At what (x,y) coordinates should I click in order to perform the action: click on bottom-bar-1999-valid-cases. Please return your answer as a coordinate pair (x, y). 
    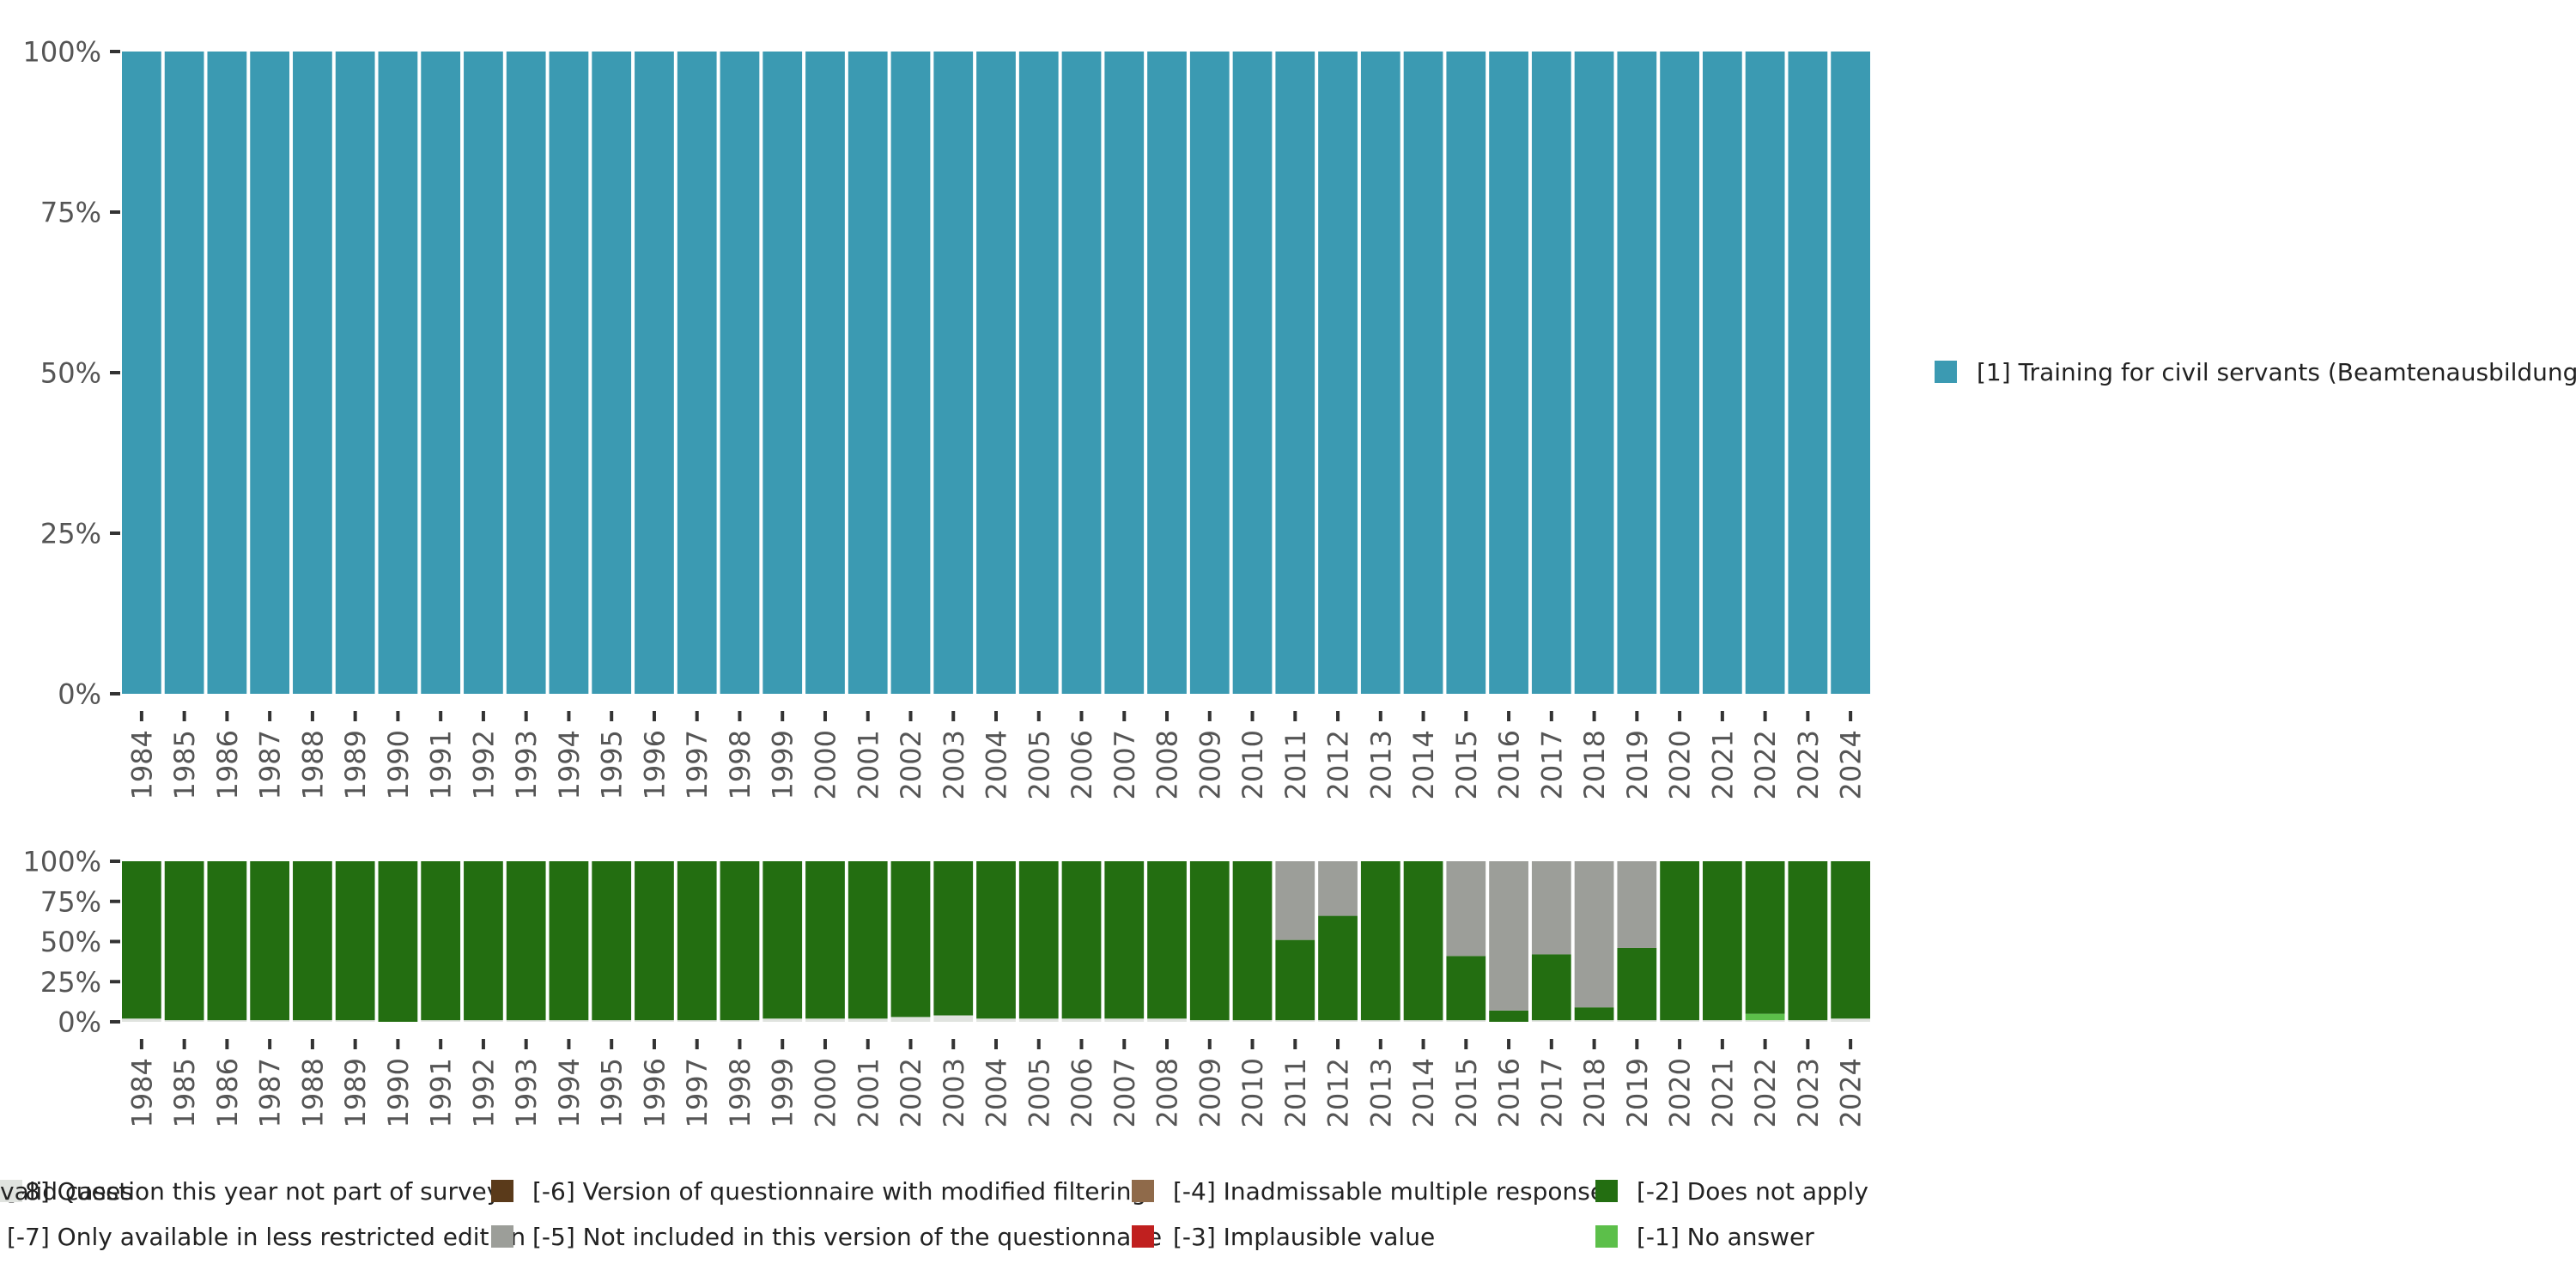
    Looking at the image, I should click on (782, 1020).